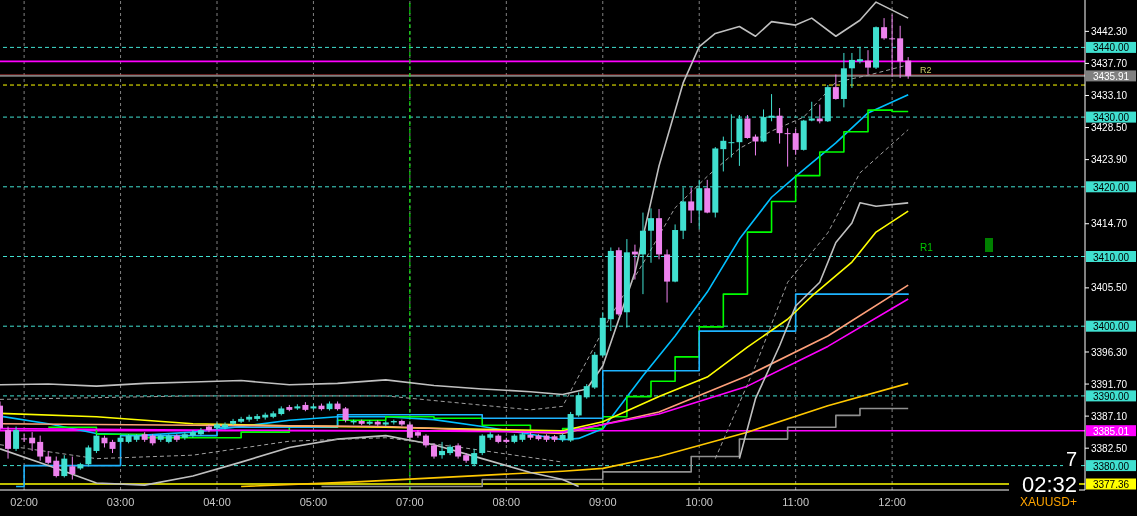 Image resolution: width=1137 pixels, height=516 pixels. What do you see at coordinates (1111, 257) in the screenshot?
I see `ref-line-label: 3410.00` at bounding box center [1111, 257].